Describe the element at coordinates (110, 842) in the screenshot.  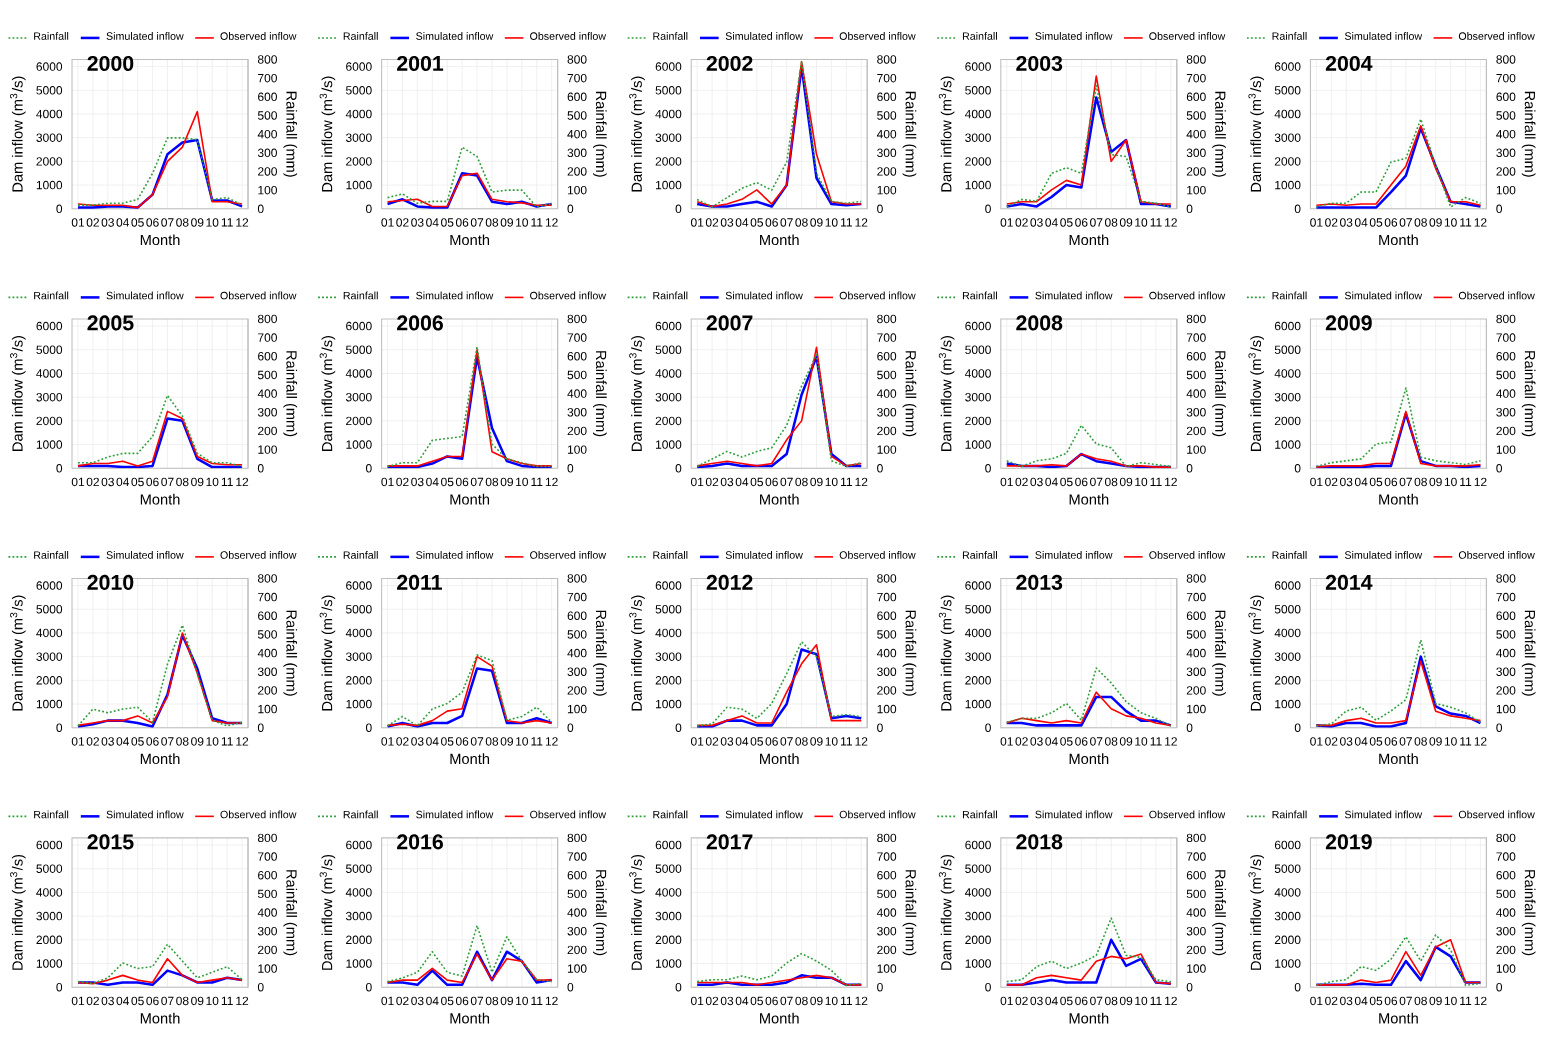
I see `chart-title: 2015` at that location.